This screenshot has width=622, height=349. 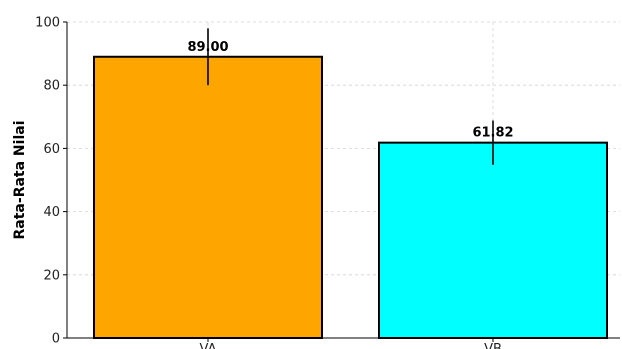 I want to click on y-tick-label: 20, so click(x=51, y=275).